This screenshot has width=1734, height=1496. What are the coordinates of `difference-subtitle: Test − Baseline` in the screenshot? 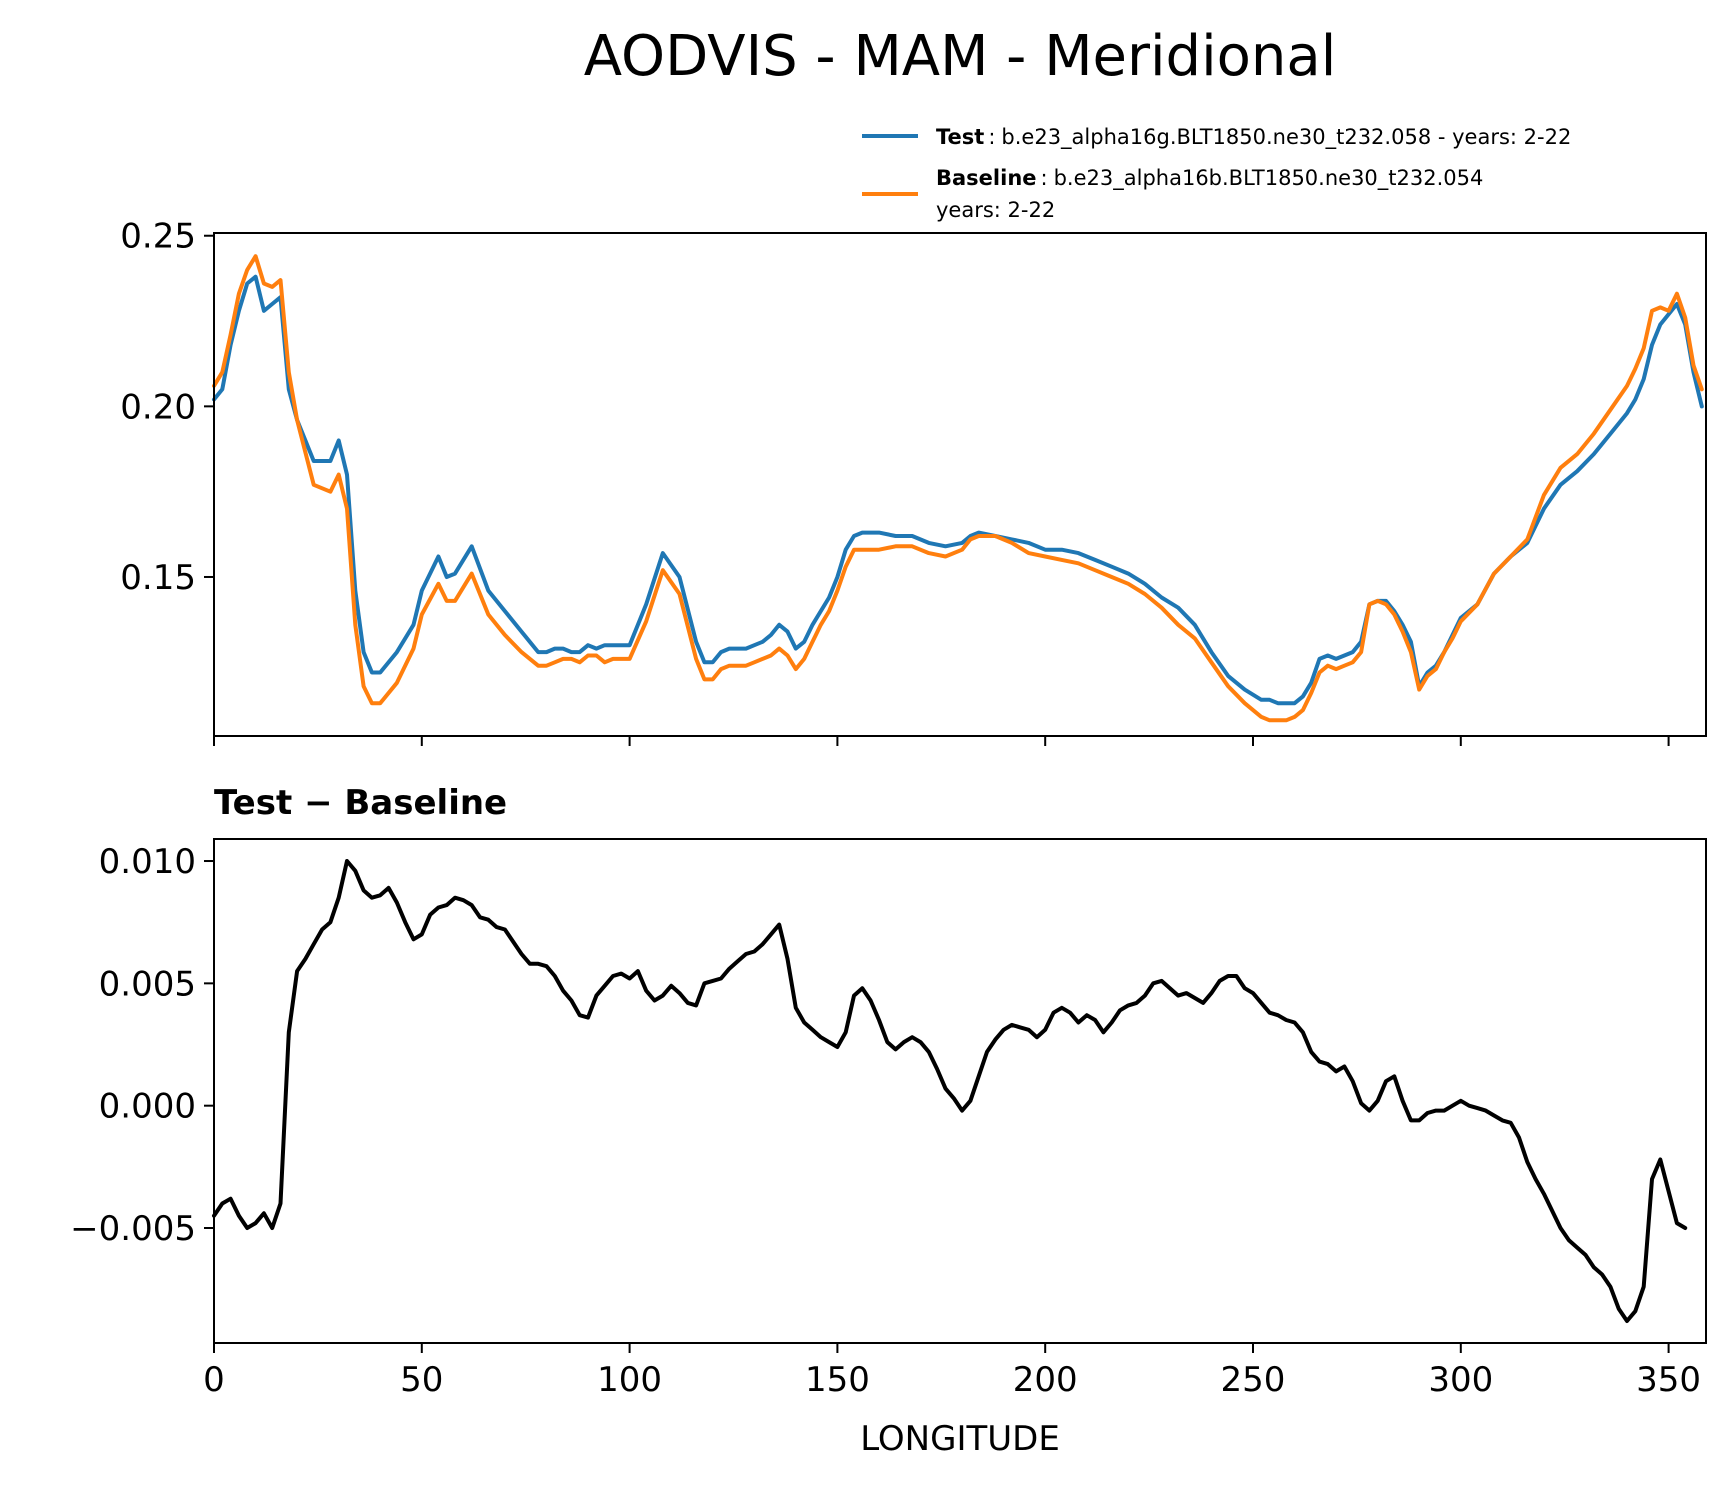 It's located at (360, 803).